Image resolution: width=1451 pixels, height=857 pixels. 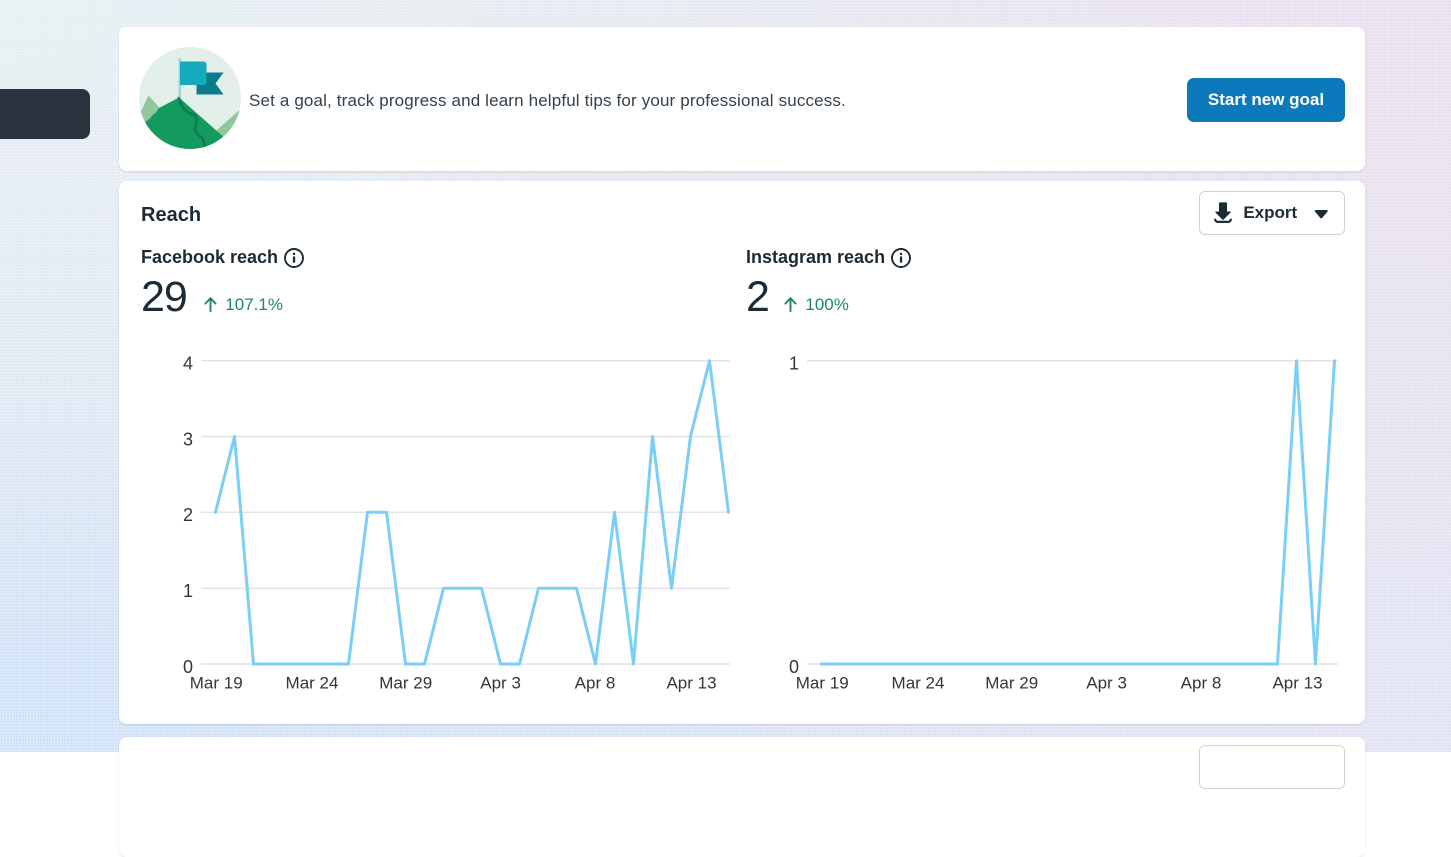 What do you see at coordinates (188, 515) in the screenshot?
I see `svg-text: 2` at bounding box center [188, 515].